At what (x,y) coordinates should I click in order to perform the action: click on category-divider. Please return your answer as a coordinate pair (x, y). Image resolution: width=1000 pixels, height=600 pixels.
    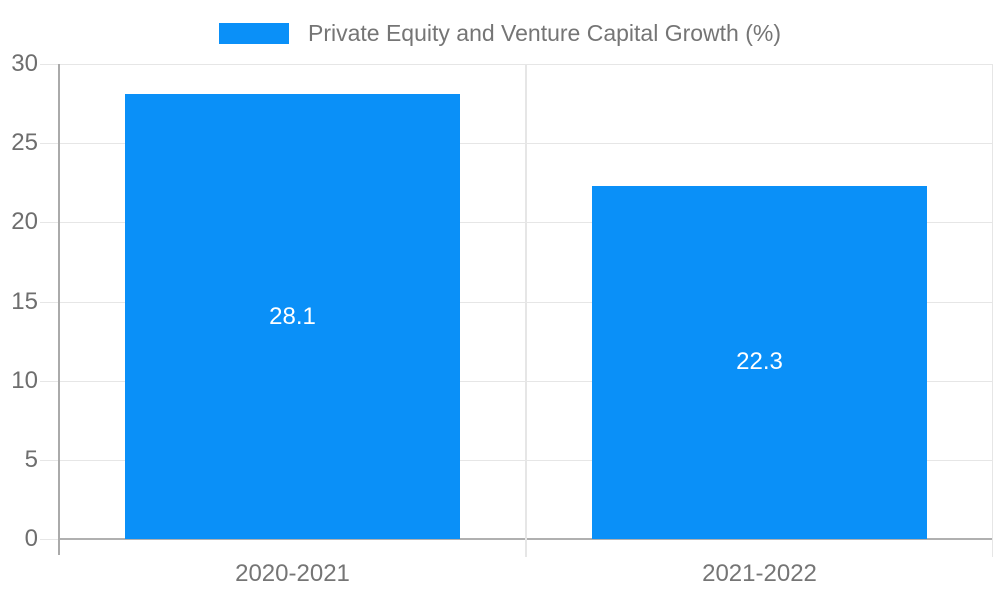
    Looking at the image, I should click on (526, 310).